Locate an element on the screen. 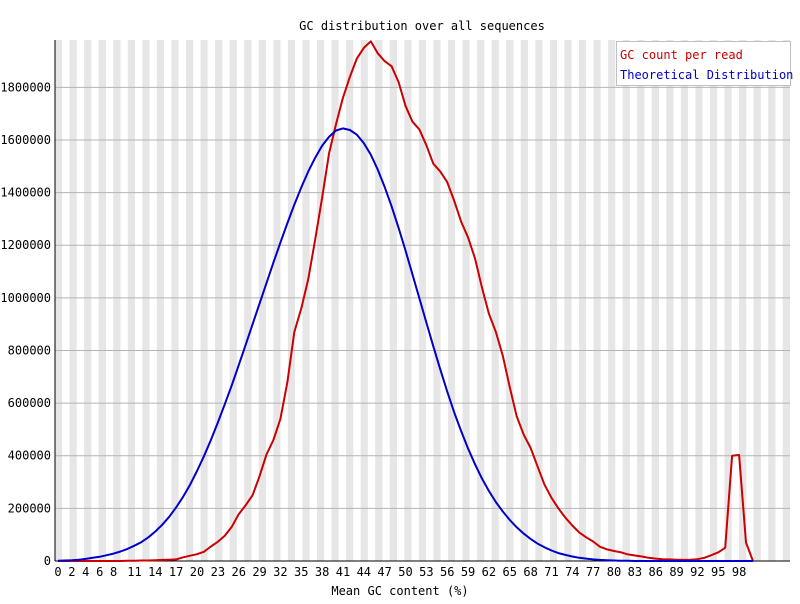 The width and height of the screenshot is (800, 604). x-tick-label: 35 is located at coordinates (301, 572).